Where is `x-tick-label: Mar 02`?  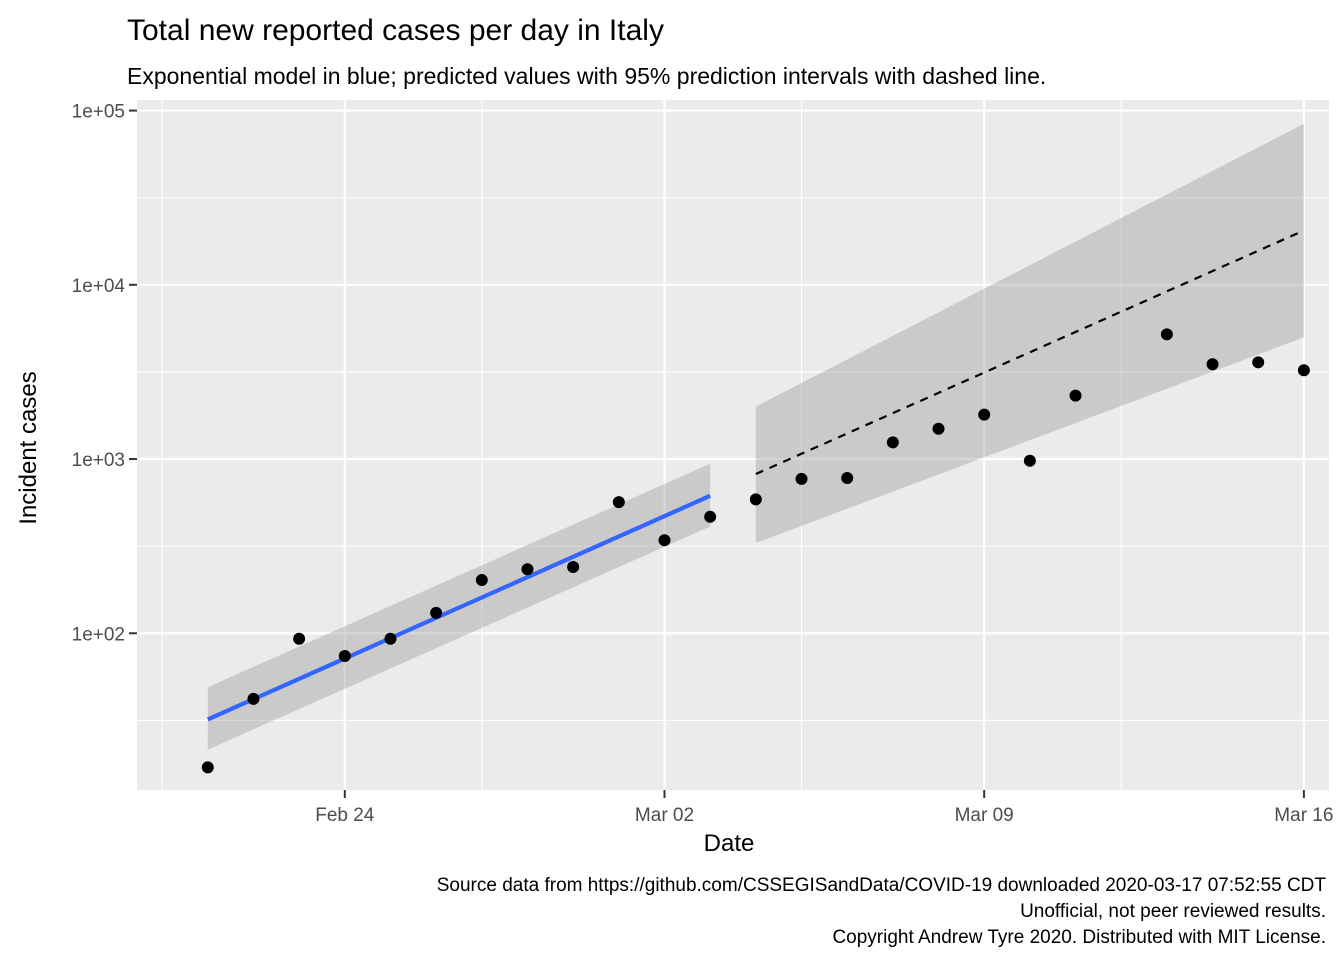
x-tick-label: Mar 02 is located at coordinates (664, 815).